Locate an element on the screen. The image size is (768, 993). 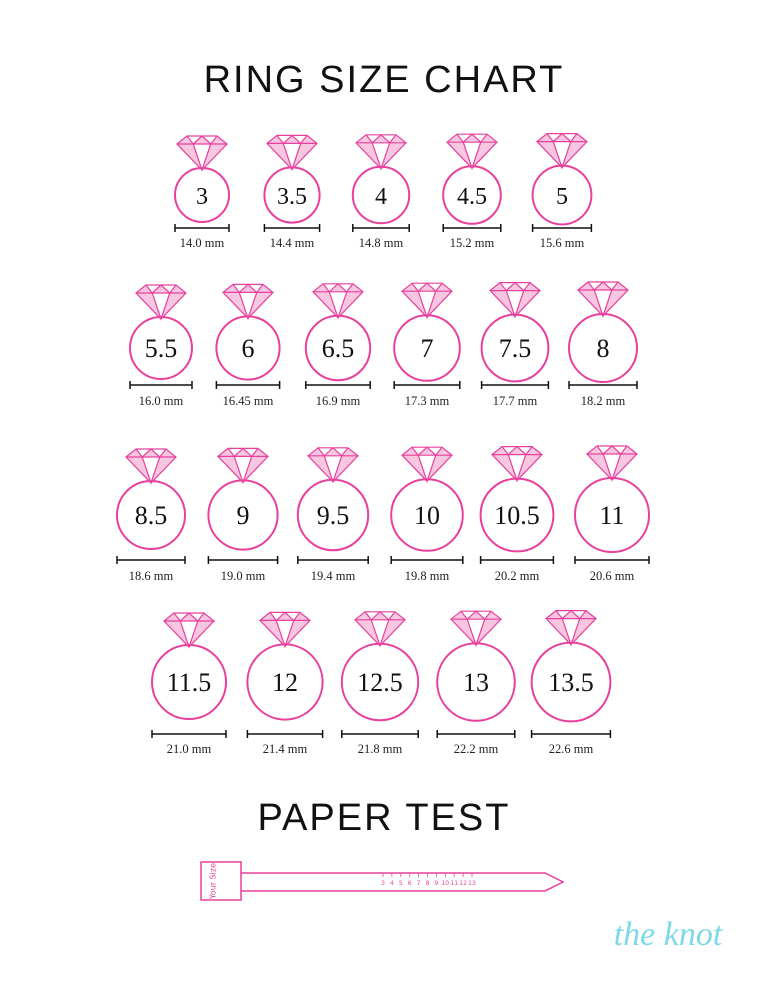
ring-size: 8.5 is located at coordinates (151, 515).